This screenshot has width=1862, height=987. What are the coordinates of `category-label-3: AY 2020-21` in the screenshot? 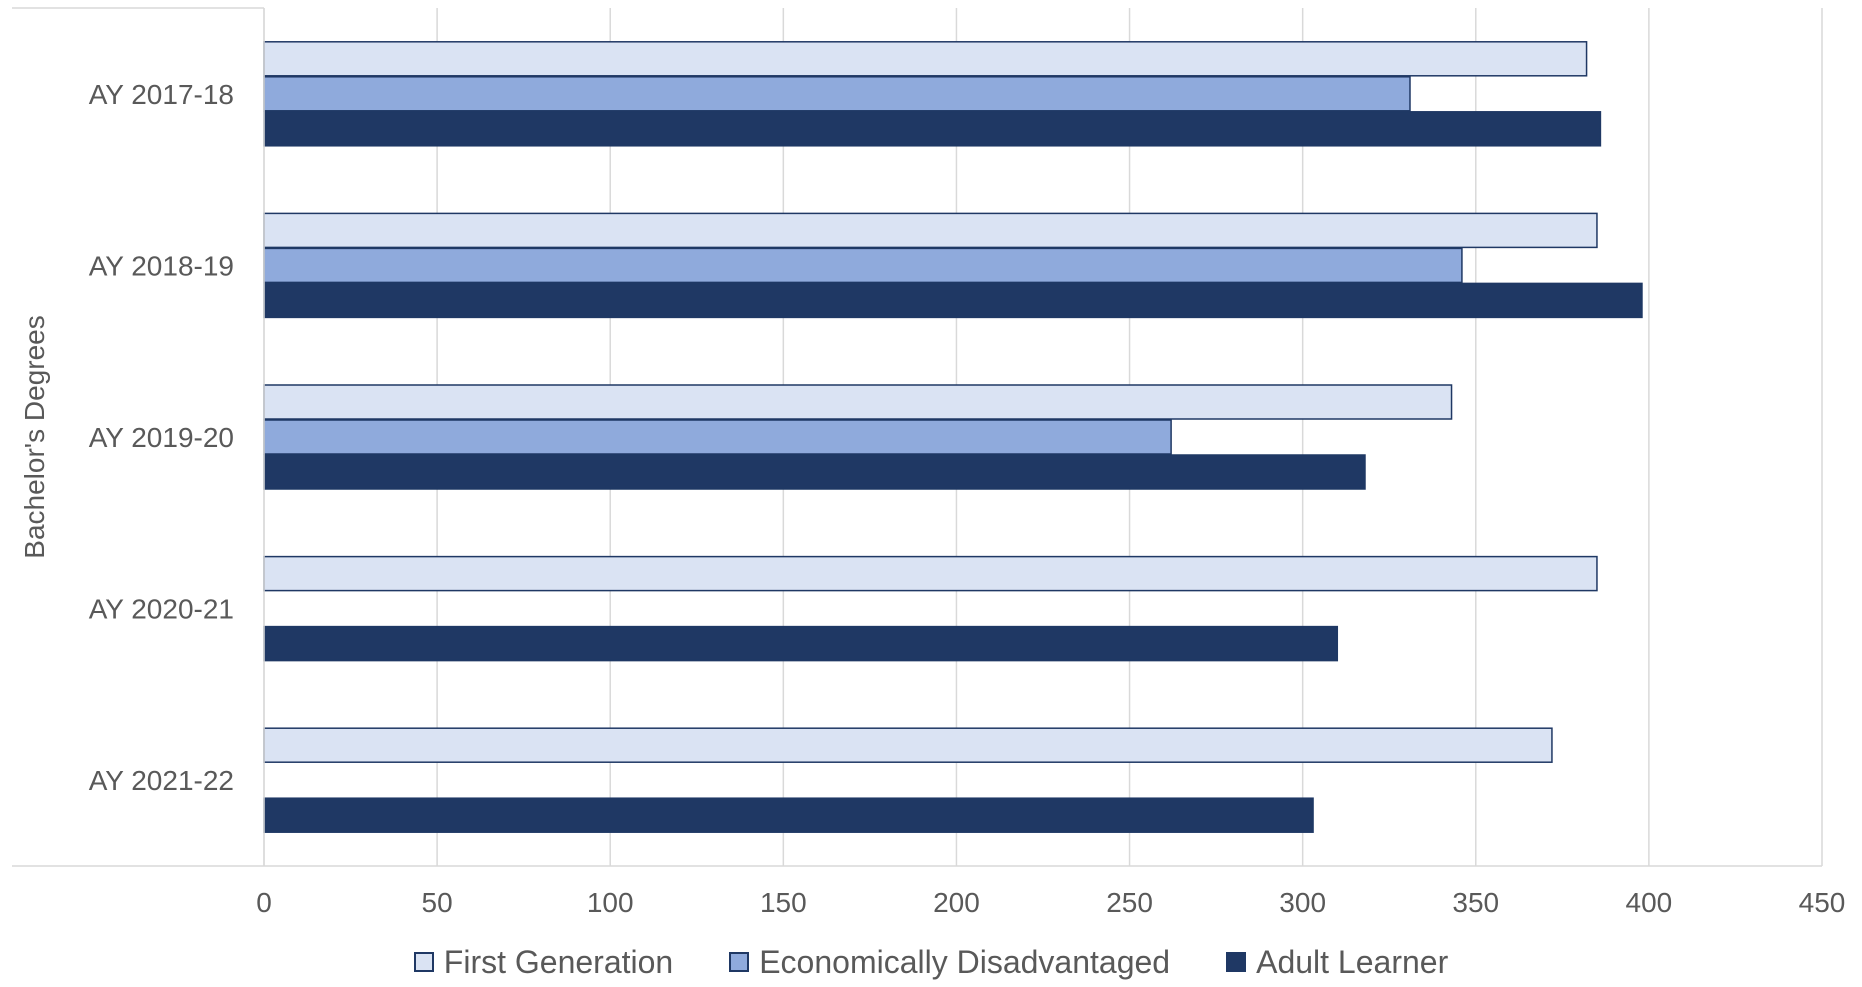 It's located at (161, 609).